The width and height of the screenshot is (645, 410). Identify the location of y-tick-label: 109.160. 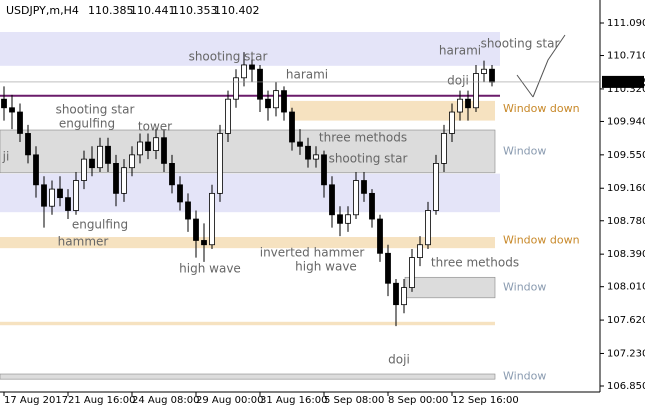
(626, 188).